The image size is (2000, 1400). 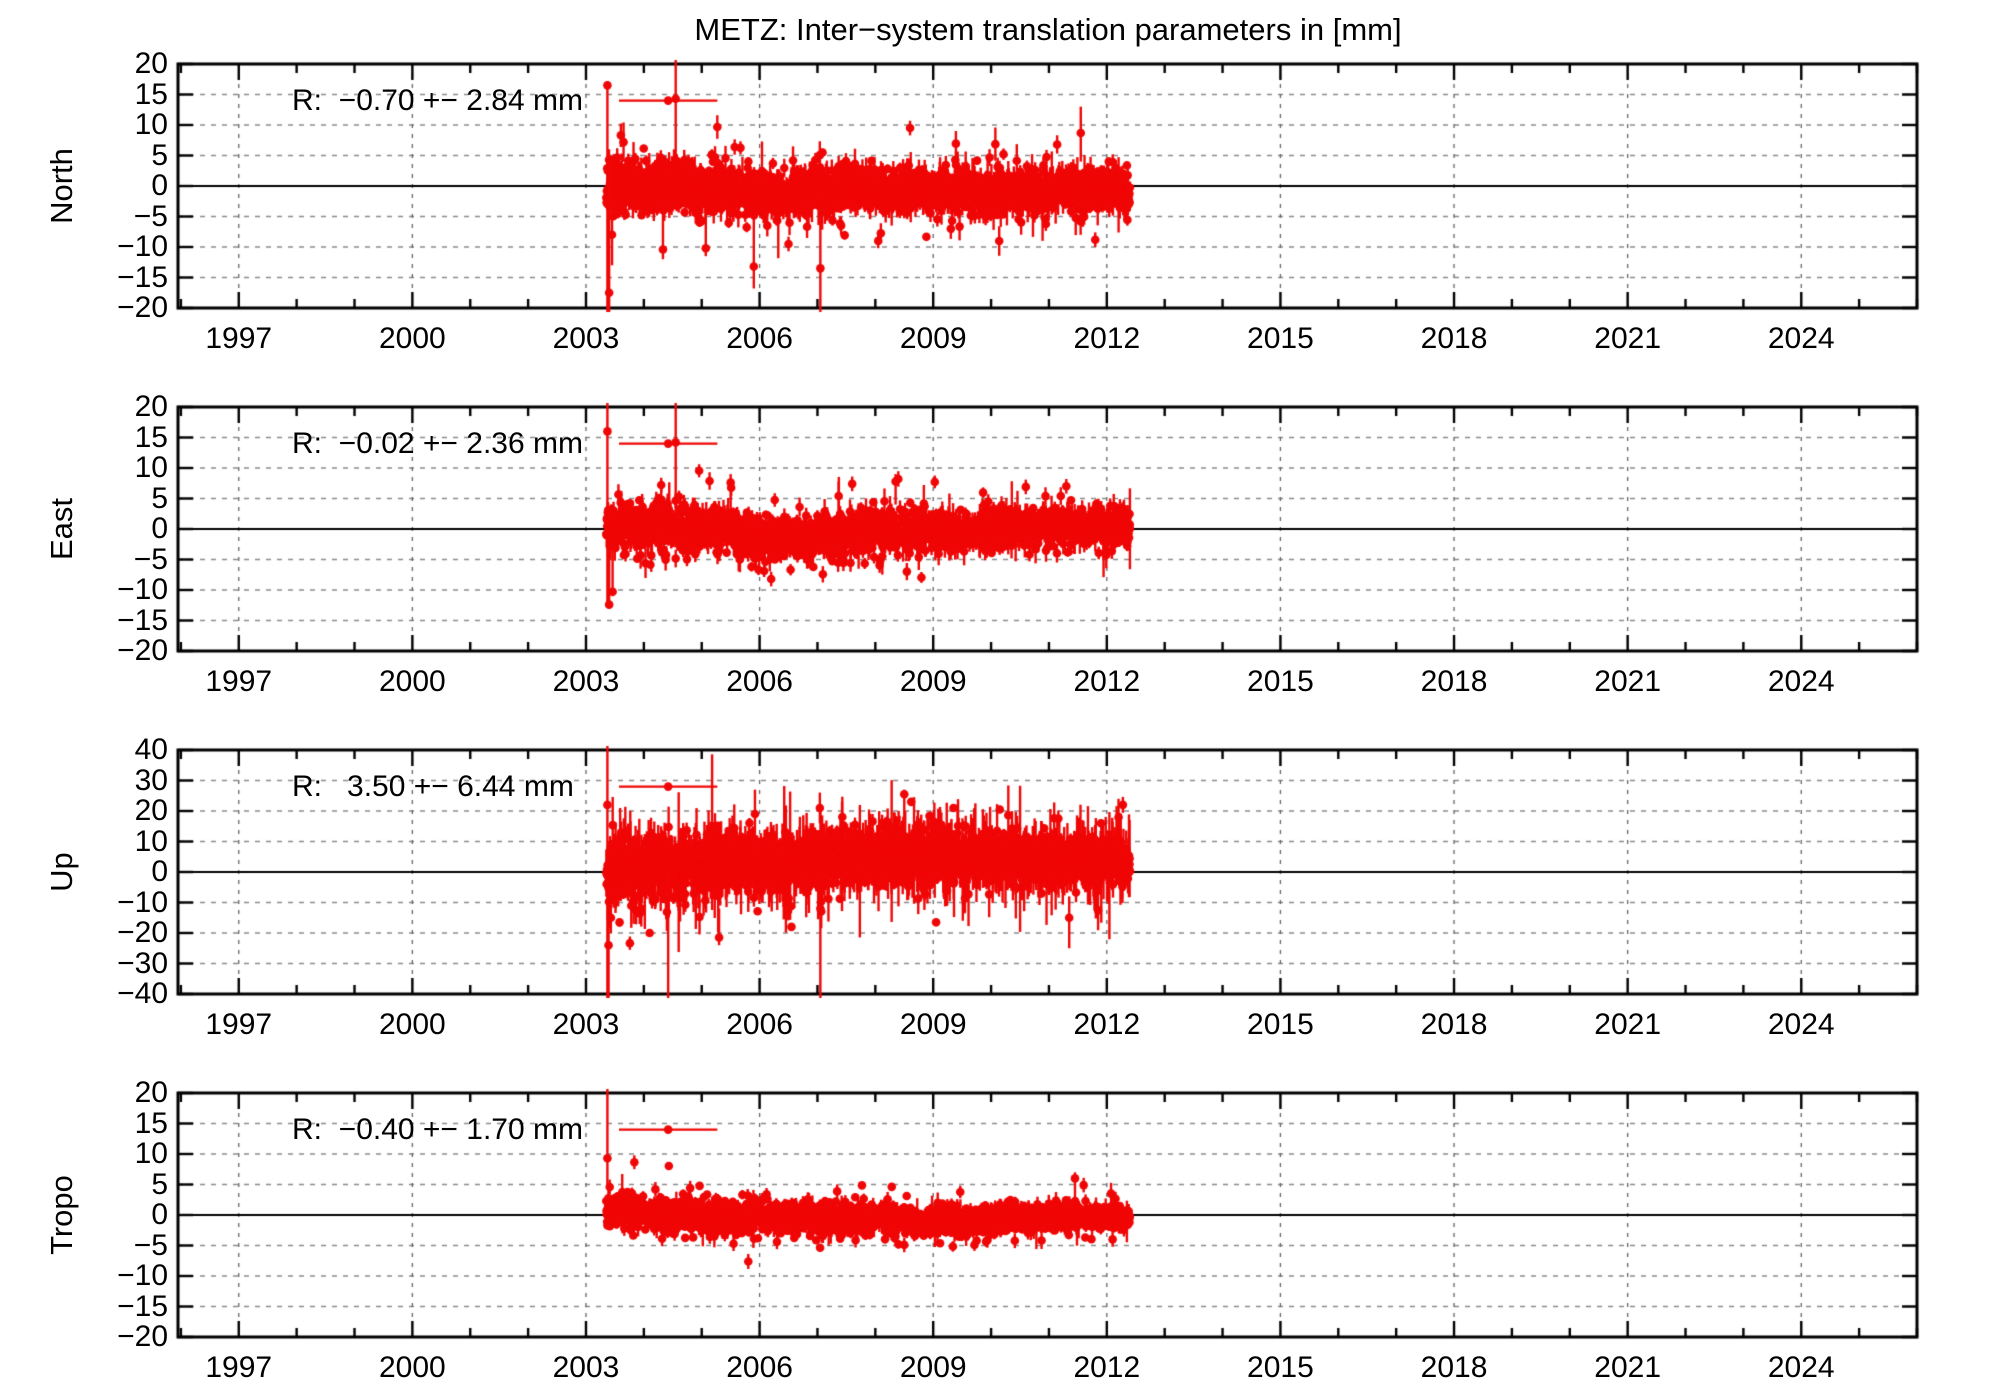 I want to click on y-tick-label: −30, so click(x=142, y=963).